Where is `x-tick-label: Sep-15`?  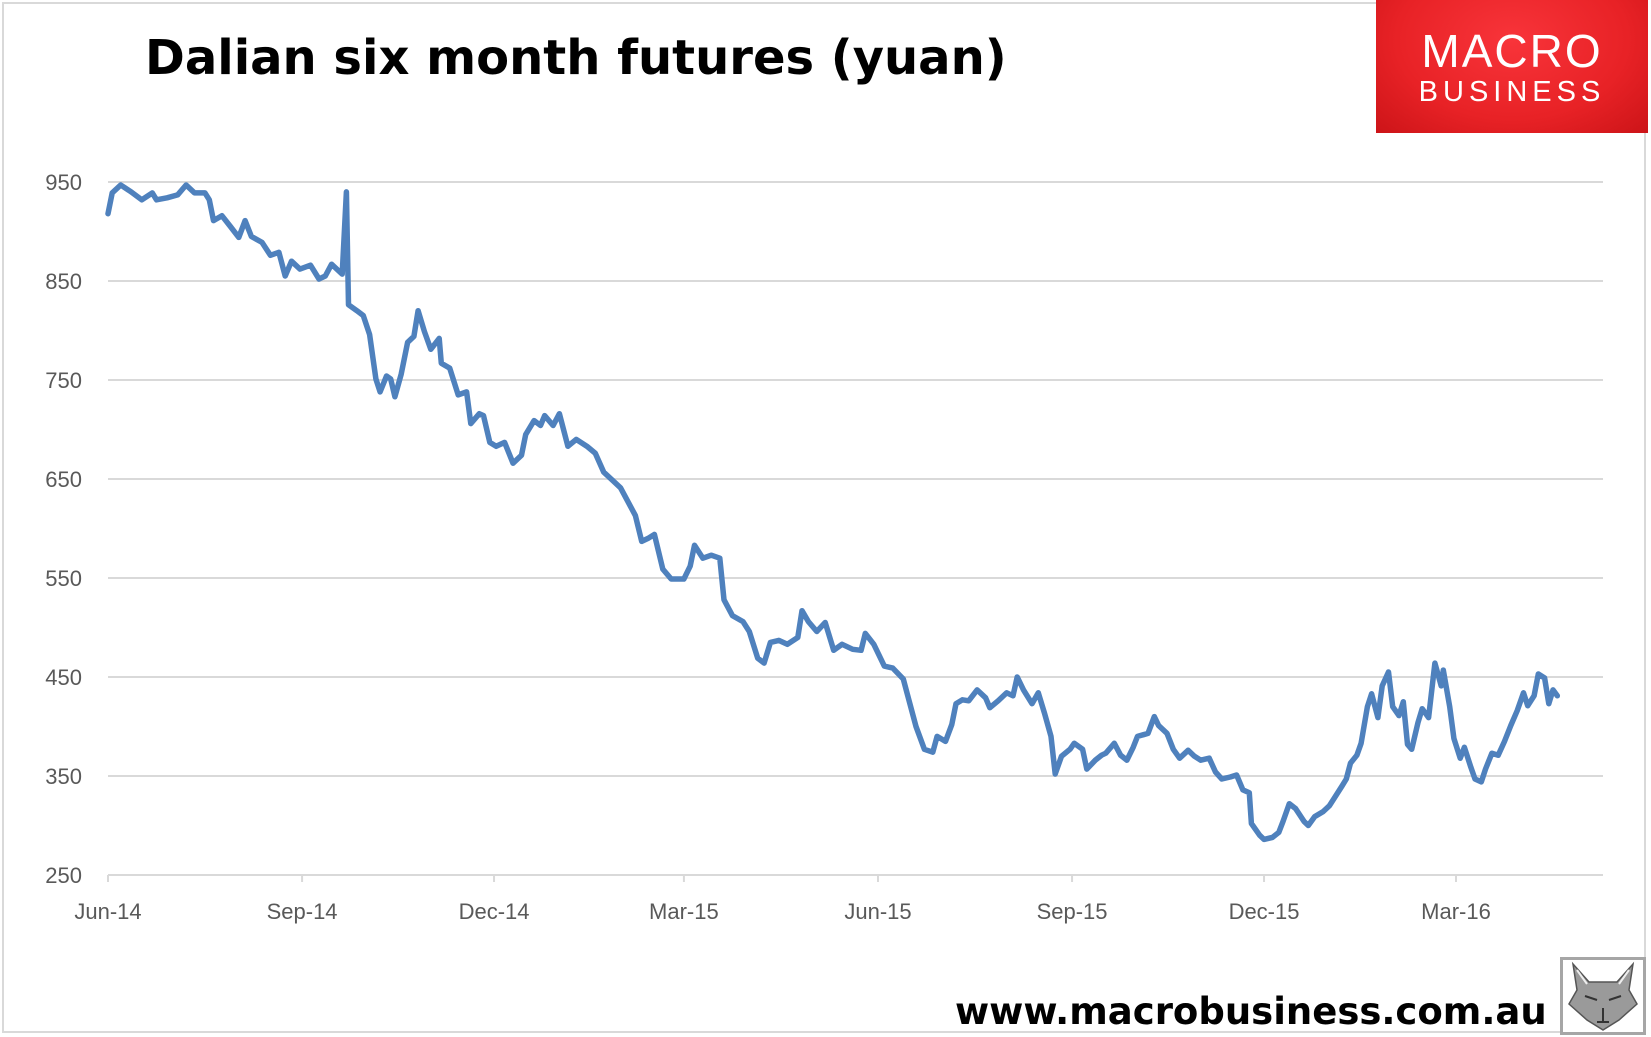
x-tick-label: Sep-15 is located at coordinates (1072, 911).